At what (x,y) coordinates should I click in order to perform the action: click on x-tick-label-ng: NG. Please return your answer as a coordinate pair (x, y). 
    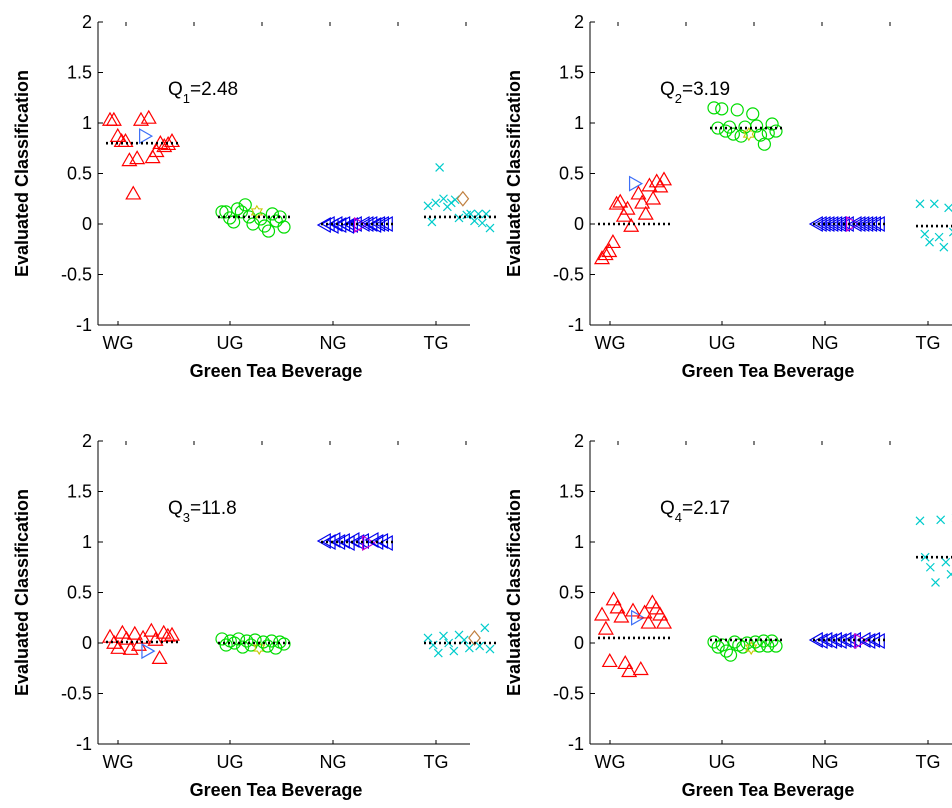
    Looking at the image, I should click on (333, 762).